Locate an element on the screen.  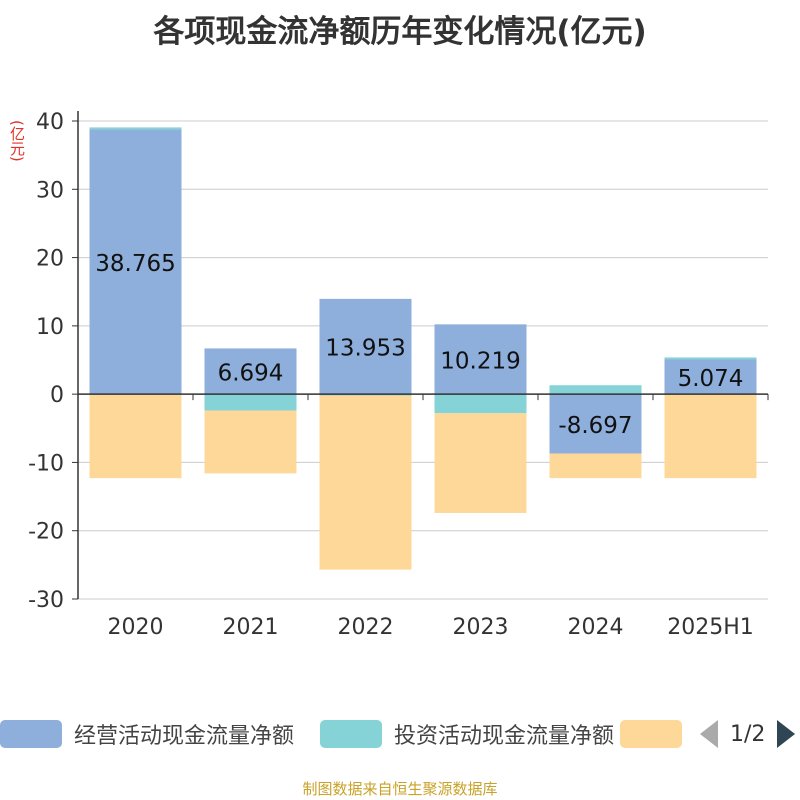
data-label: 13.953 is located at coordinates (365, 349).